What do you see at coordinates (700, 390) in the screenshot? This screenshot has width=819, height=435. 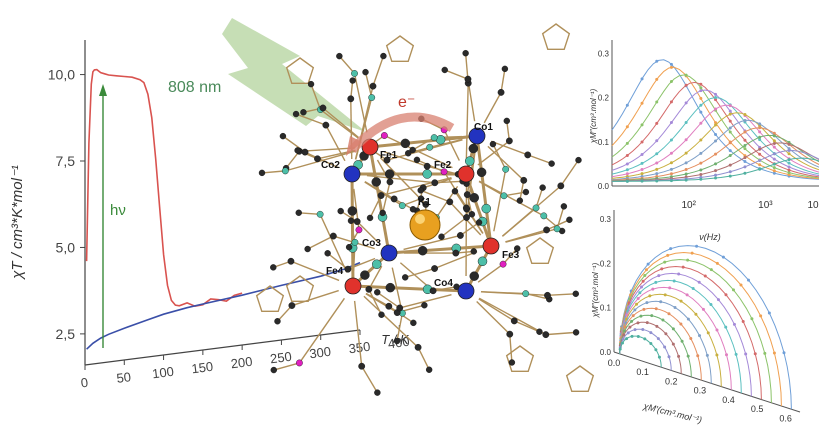 I see `chart3-x-ticks: 0.00.10.20.30.40.50.6` at bounding box center [700, 390].